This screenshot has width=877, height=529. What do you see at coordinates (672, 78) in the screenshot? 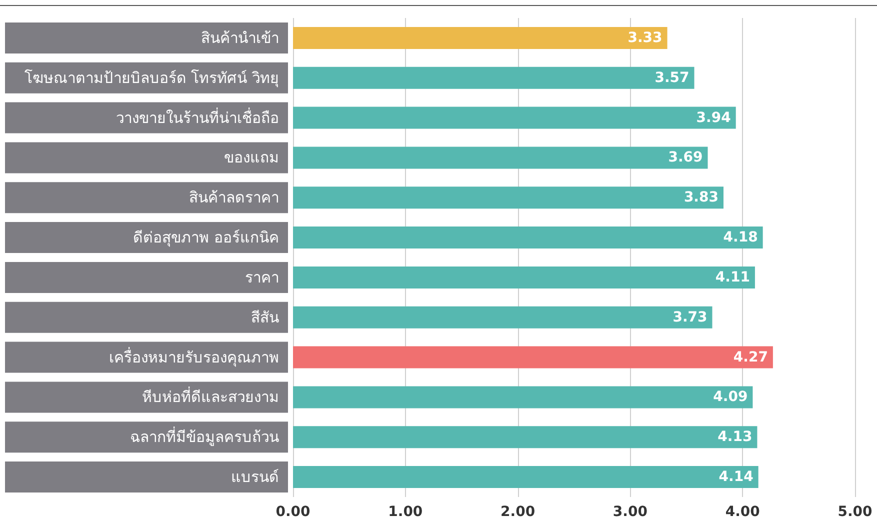
I see `data-label: 3.57` at bounding box center [672, 78].